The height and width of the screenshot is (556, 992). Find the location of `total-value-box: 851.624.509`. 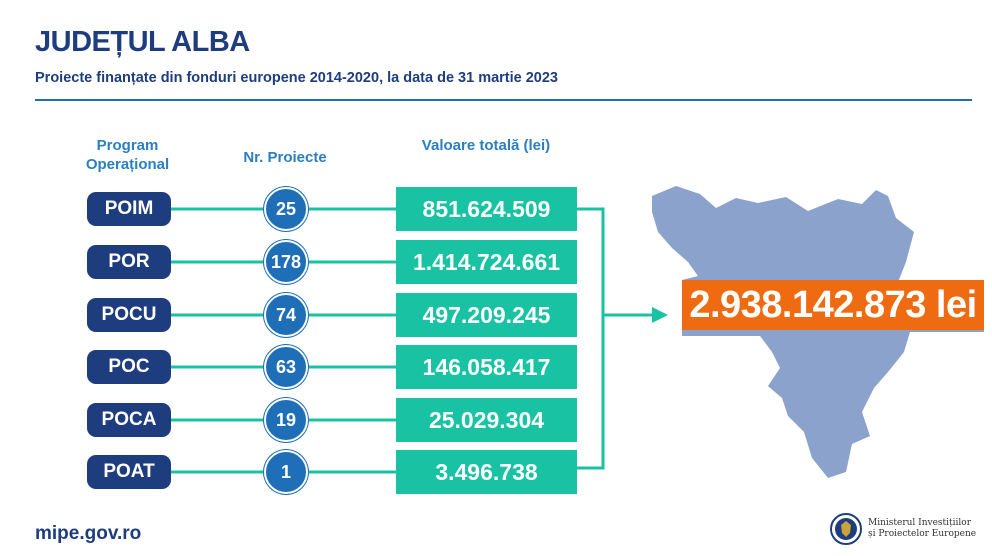

total-value-box: 851.624.509 is located at coordinates (486, 209).